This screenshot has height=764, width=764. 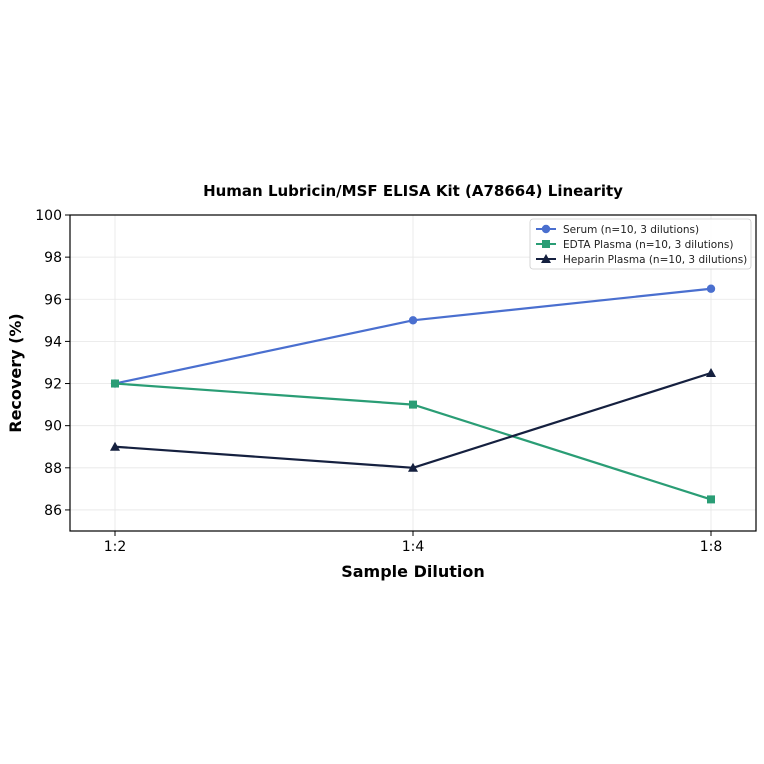 I want to click on legend-item: Heparin Plasma (n=10, 3 dilutions), so click(x=641, y=260).